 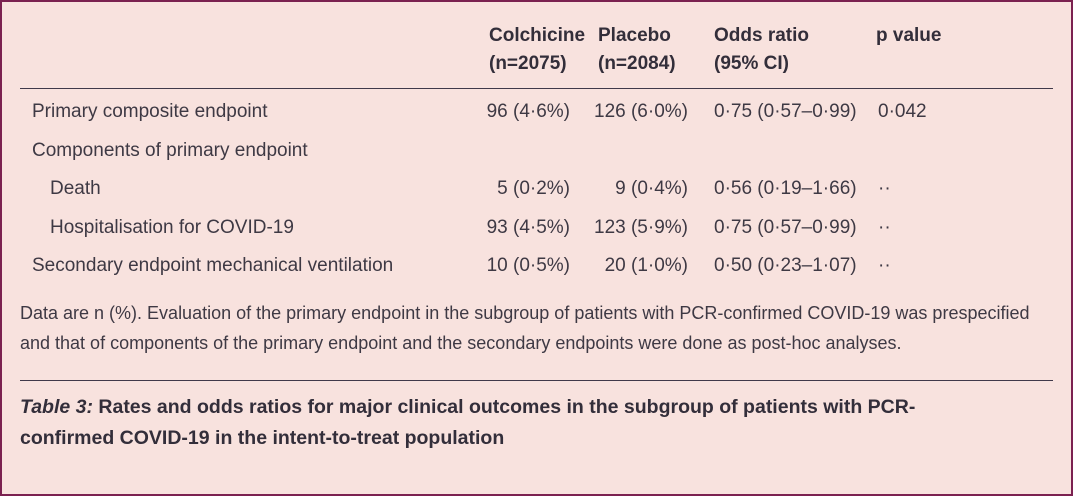 What do you see at coordinates (651, 189) in the screenshot?
I see `placebo-value: 9 (0·4%)` at bounding box center [651, 189].